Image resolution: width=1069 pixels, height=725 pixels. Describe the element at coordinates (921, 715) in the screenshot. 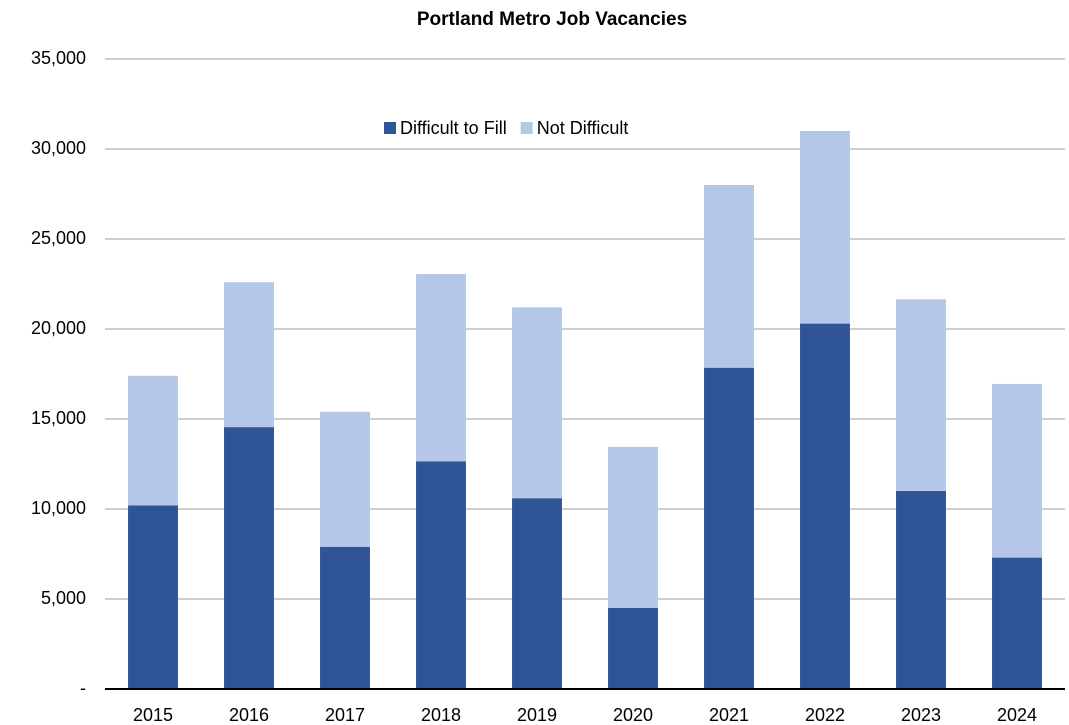

I see `x-tick-label: 2023` at that location.